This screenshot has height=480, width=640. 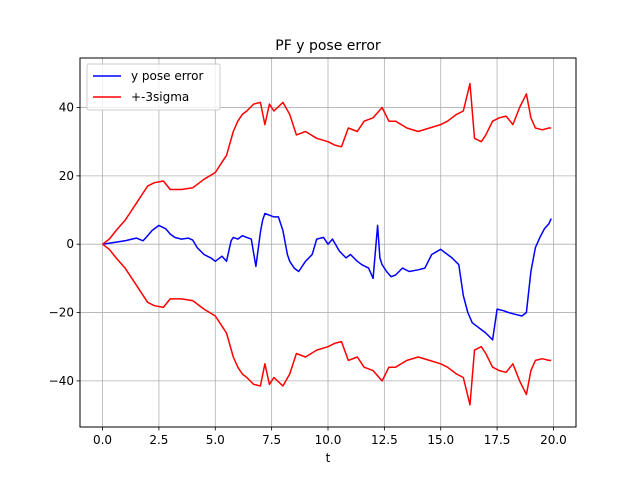 What do you see at coordinates (66, 176) in the screenshot?
I see `y-tick-label: 20` at bounding box center [66, 176].